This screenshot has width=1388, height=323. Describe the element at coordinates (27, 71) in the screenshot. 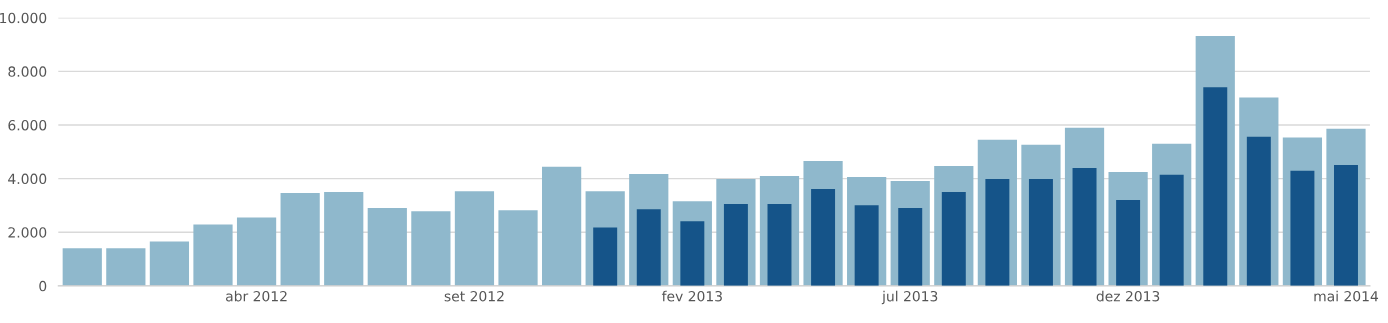

I see `y-tick-label: 8.000` at that location.